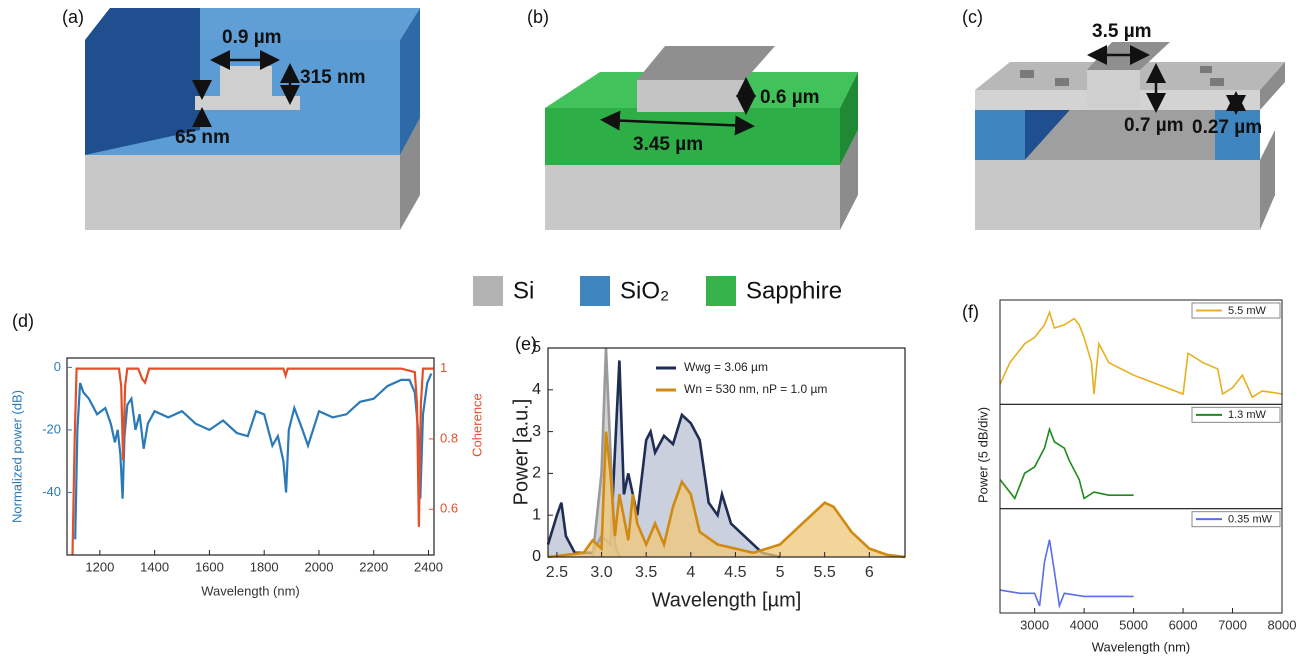 The height and width of the screenshot is (664, 1315). I want to click on x-tick-label: 2200, so click(373, 566).